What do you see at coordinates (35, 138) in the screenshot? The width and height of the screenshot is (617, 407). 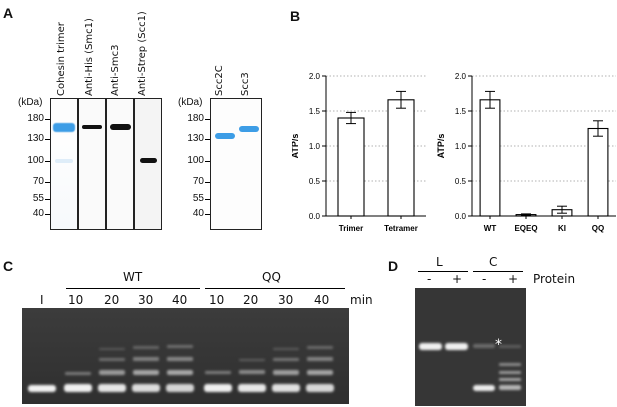 I see `marker-130: 130` at bounding box center [35, 138].